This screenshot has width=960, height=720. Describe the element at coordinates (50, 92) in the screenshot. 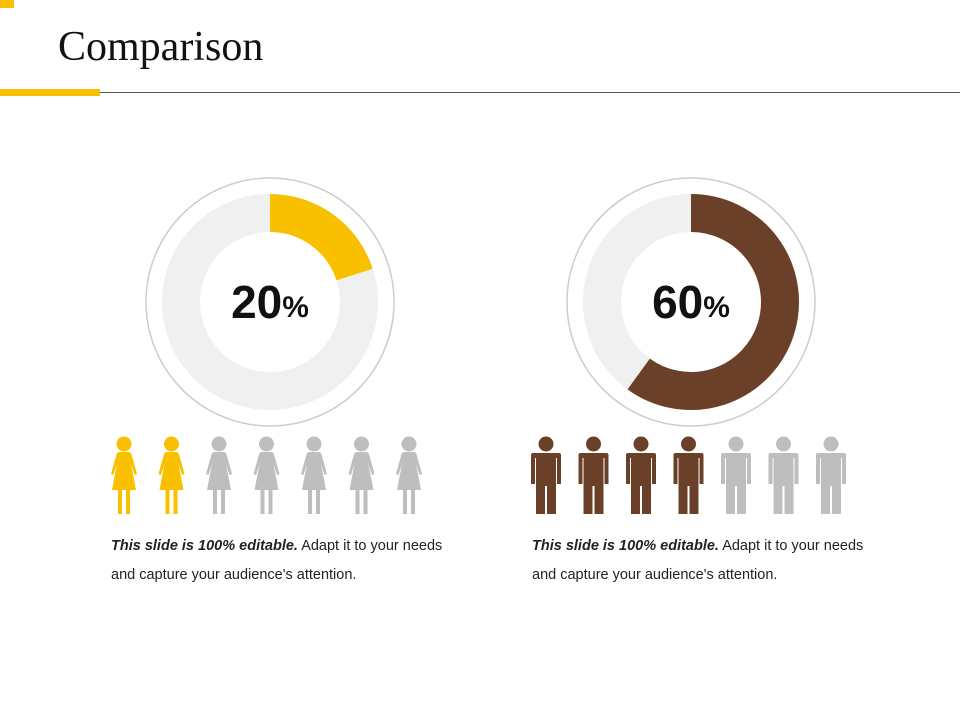

I see `title-divider-accent` at that location.